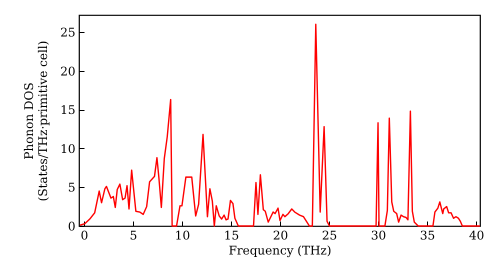 Image resolution: width=500 pixels, height=280 pixels. Describe the element at coordinates (68, 110) in the screenshot. I see `y-tick-label: 15` at that location.